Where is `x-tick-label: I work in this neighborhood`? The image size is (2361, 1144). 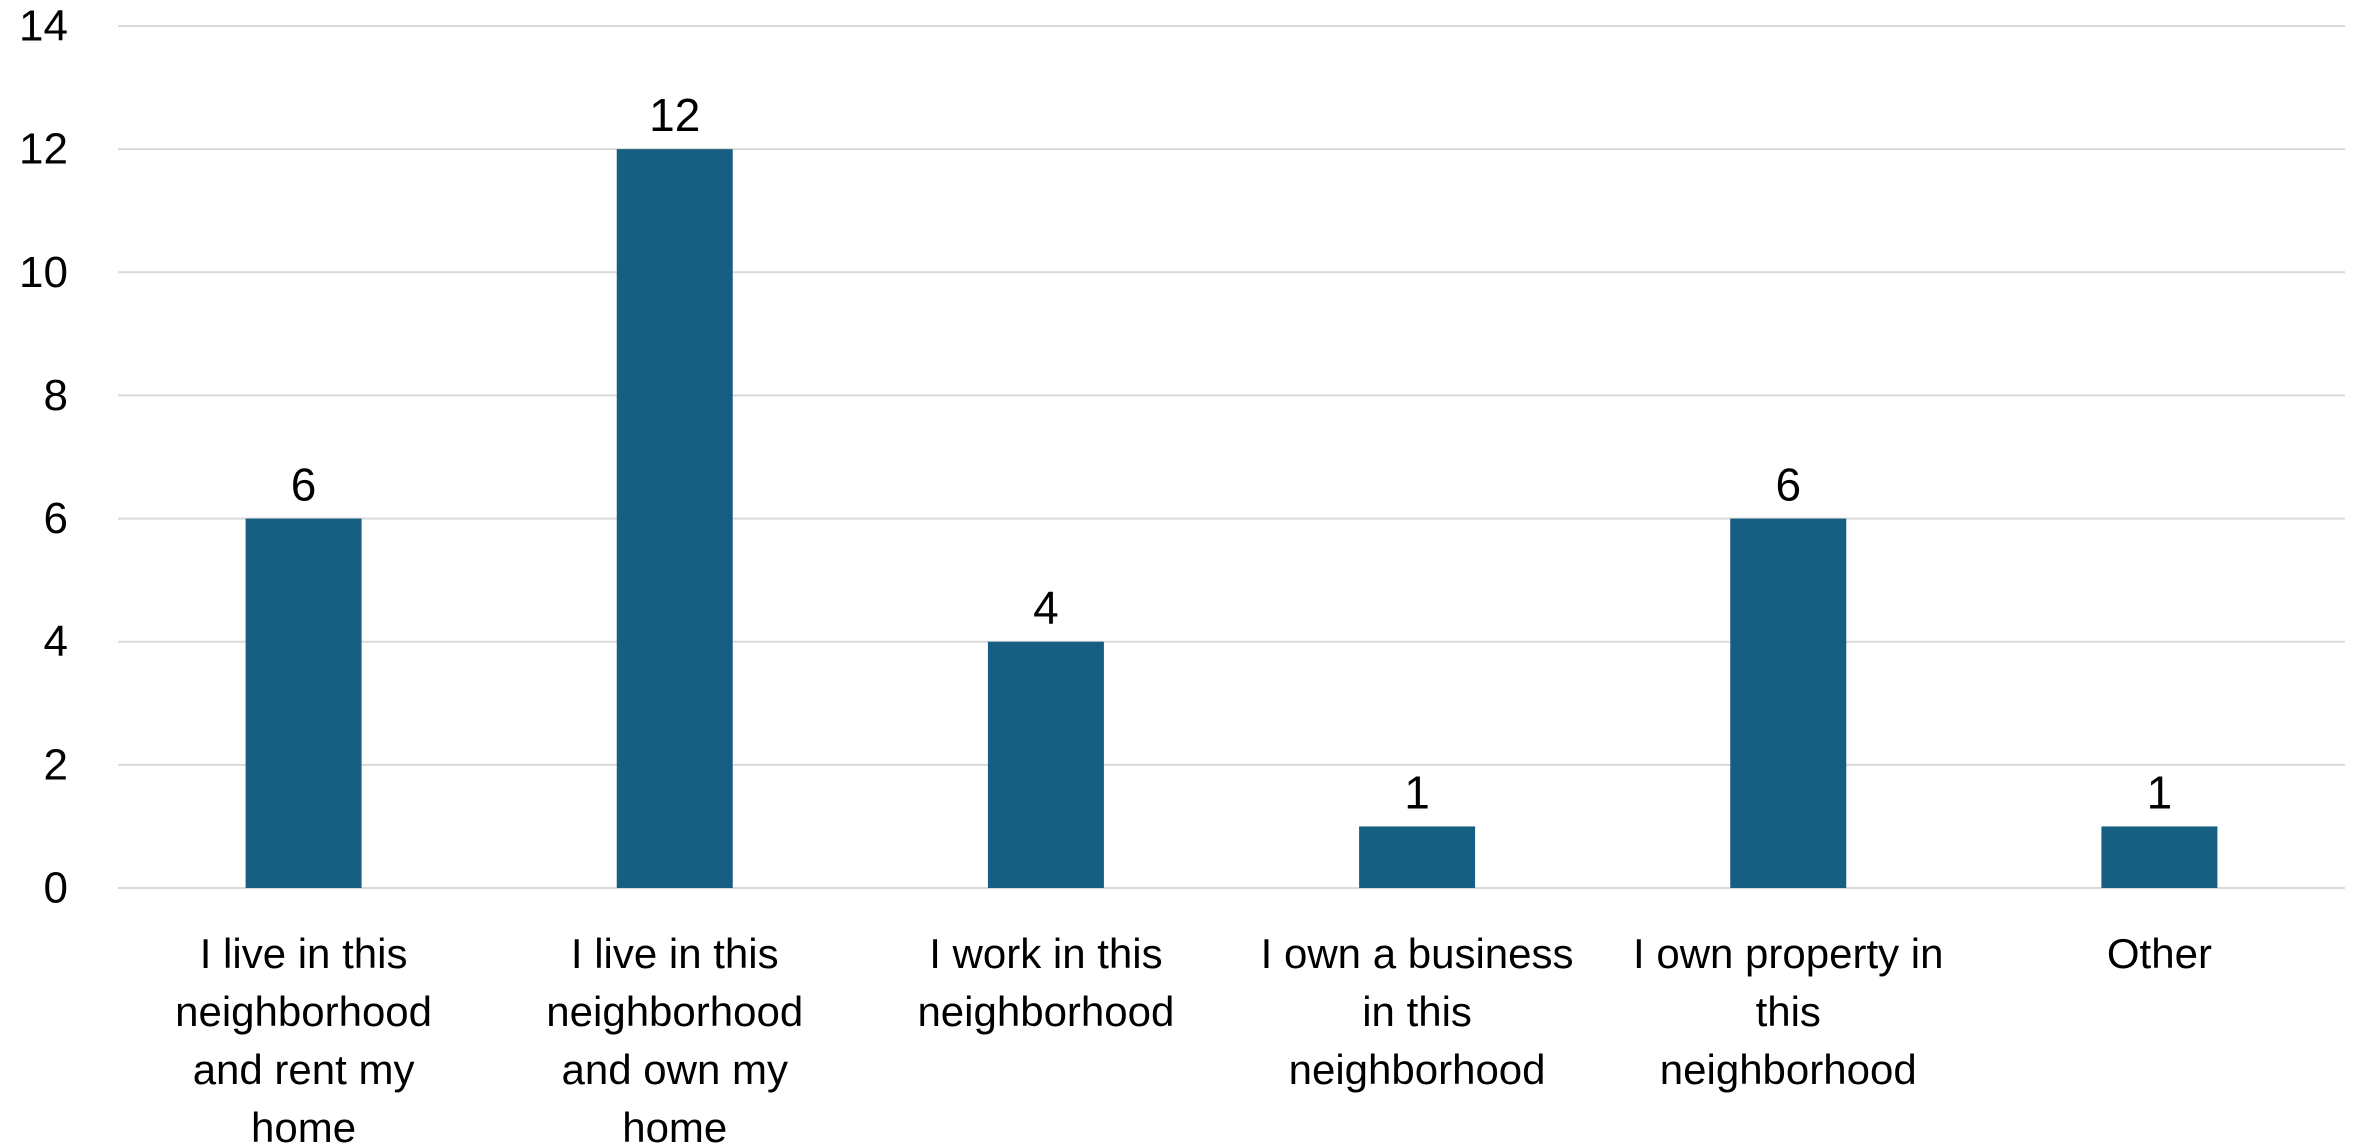 x-tick-label: I work in this neighborhood is located at coordinates (1045, 982).